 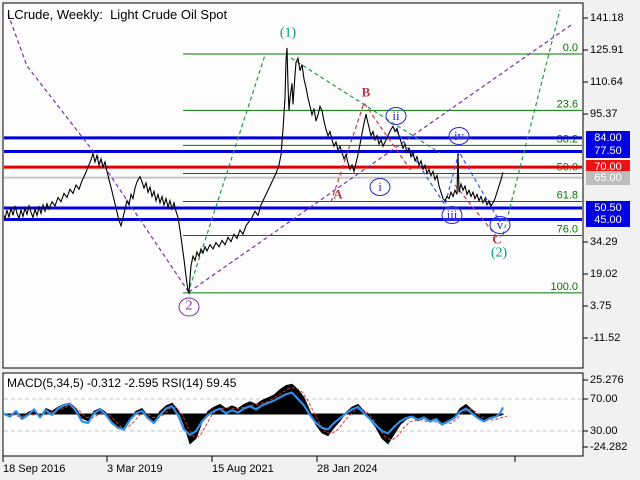 What do you see at coordinates (122, 383) in the screenshot?
I see `indicator-label: MACD(5,34,5) -0.312 -2.595 RSI(14) 59.45` at bounding box center [122, 383].